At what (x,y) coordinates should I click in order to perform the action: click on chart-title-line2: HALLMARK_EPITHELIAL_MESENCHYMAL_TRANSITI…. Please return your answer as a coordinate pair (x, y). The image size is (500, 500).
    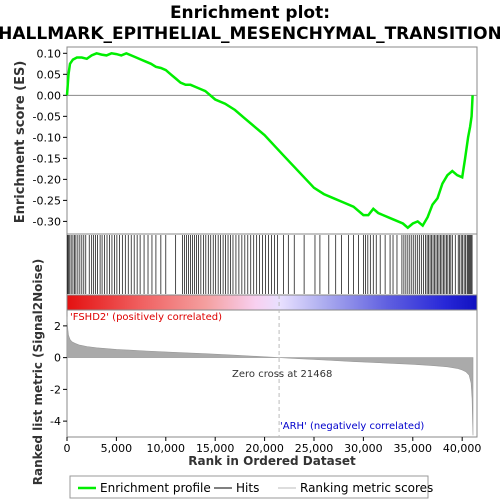
    Looking at the image, I should click on (250, 34).